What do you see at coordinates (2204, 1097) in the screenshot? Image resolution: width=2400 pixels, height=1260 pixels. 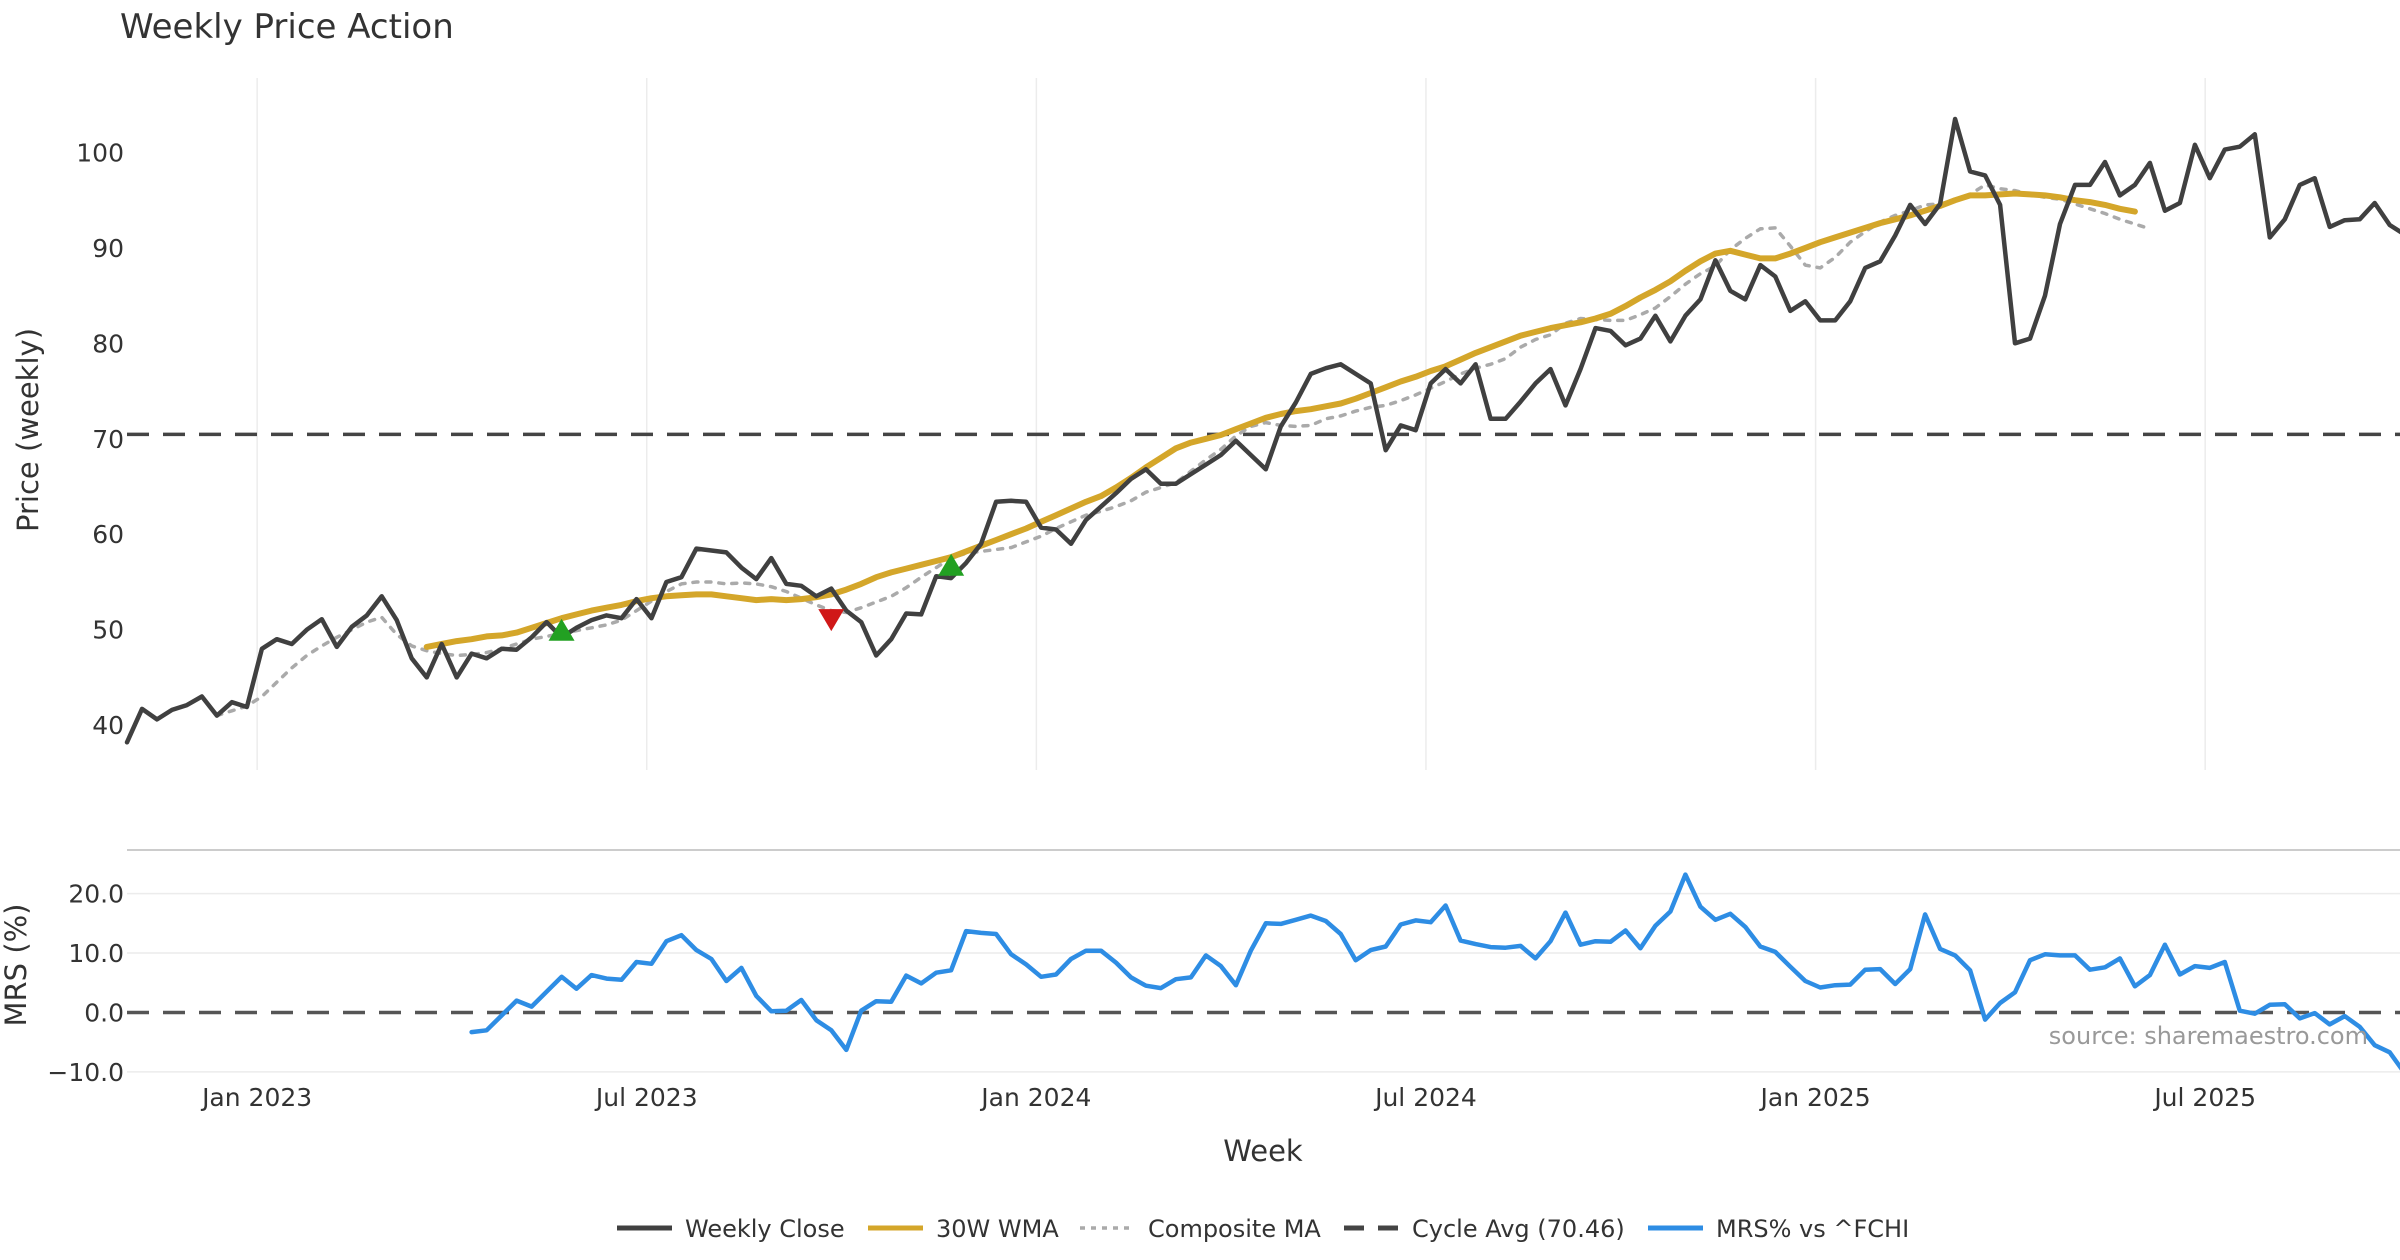 I see `x-tick-label: Jul 2025` at bounding box center [2204, 1097].